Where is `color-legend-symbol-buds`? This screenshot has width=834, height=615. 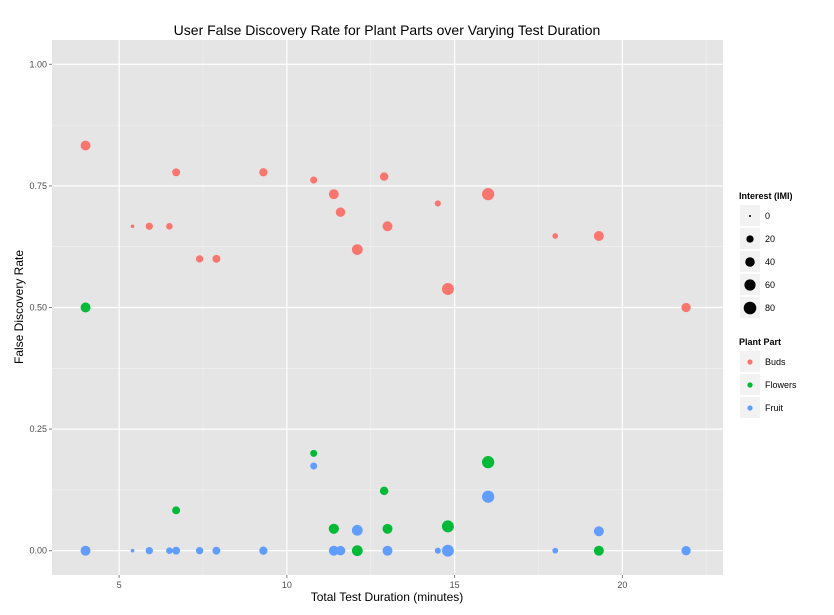 color-legend-symbol-buds is located at coordinates (750, 362).